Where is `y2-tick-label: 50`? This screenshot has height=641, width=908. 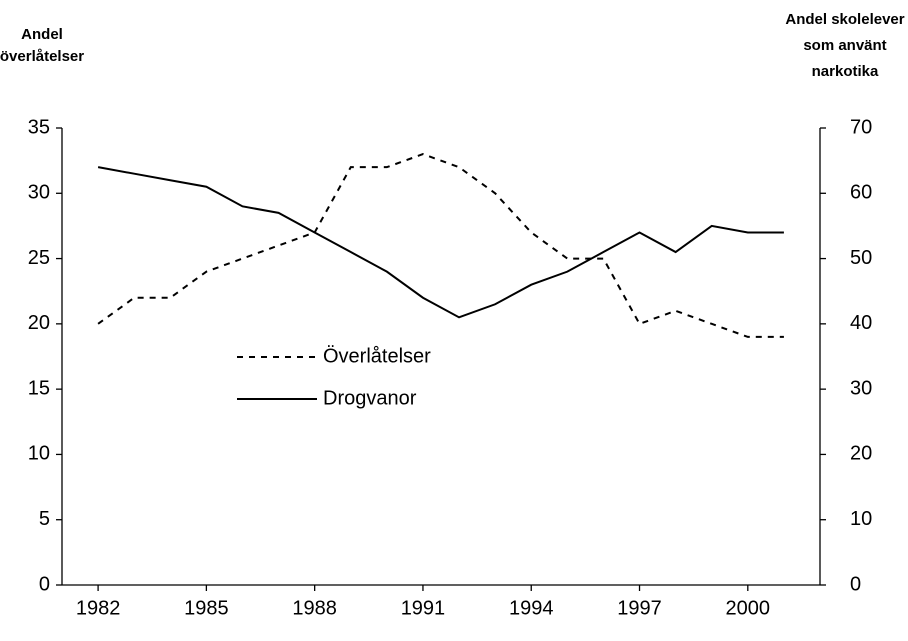
y2-tick-label: 50 is located at coordinates (861, 258).